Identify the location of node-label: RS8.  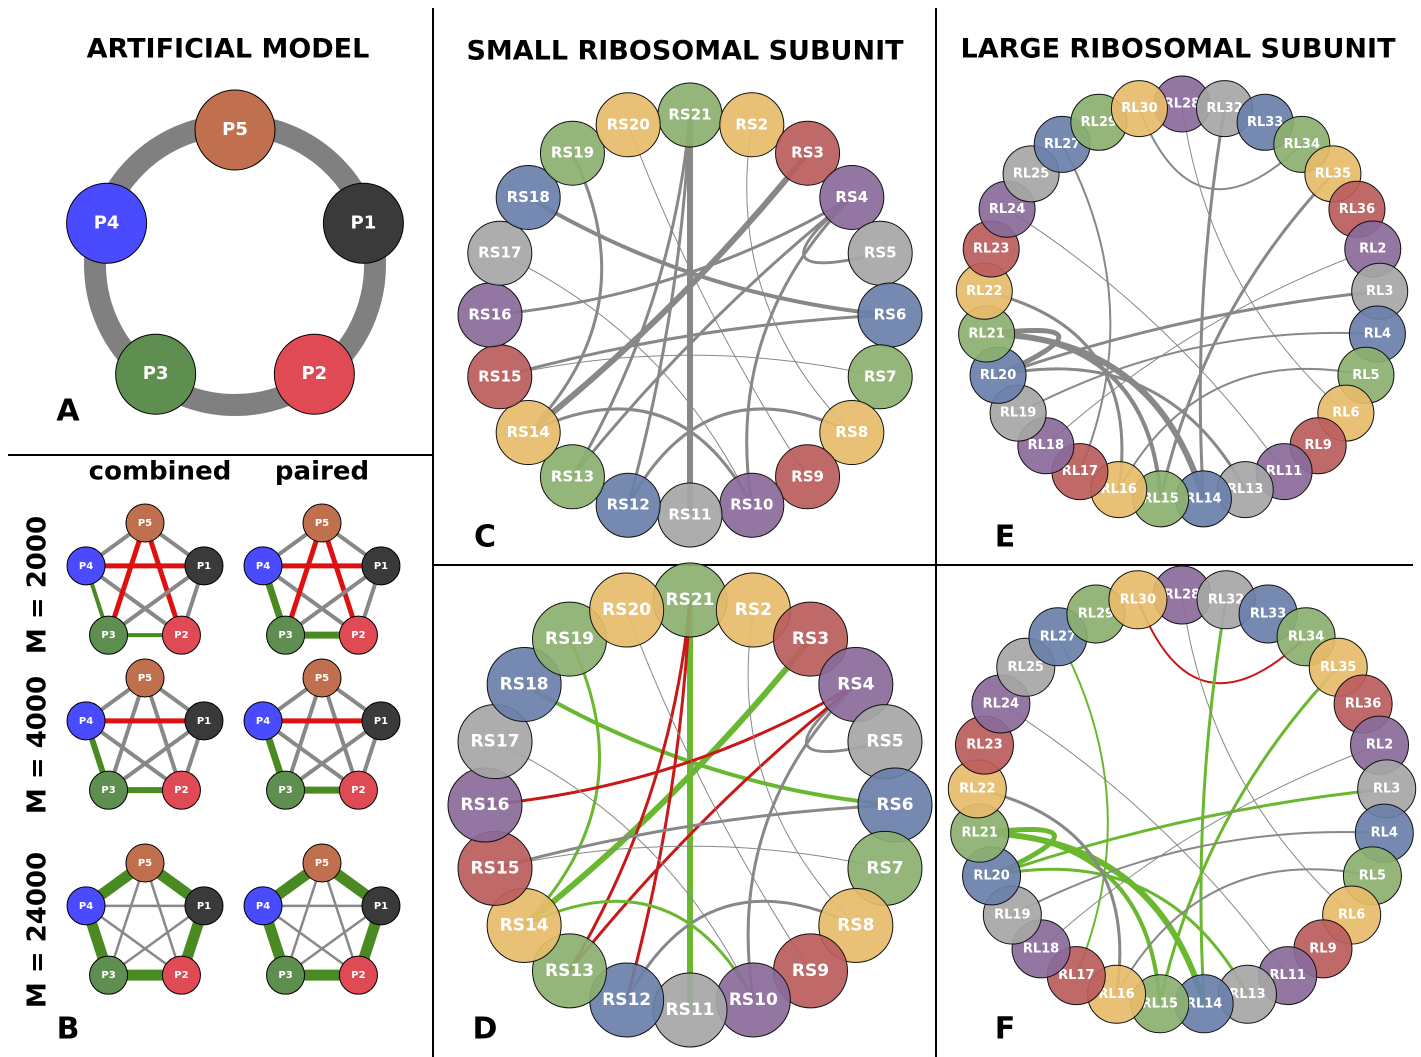
(855, 925).